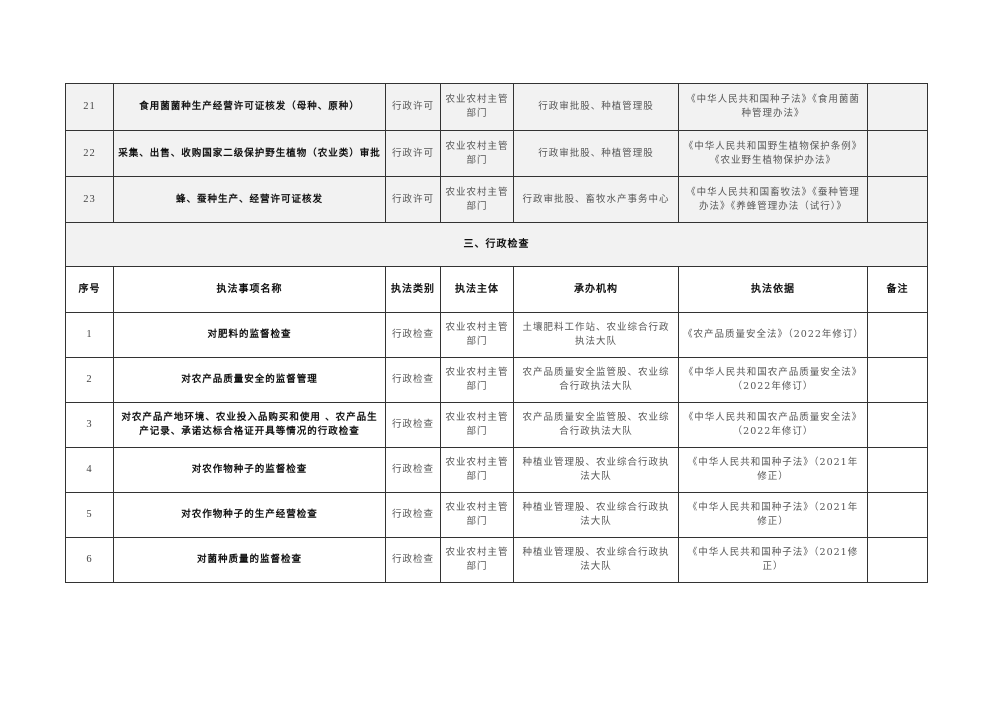 The width and height of the screenshot is (1000, 706). What do you see at coordinates (477, 289) in the screenshot?
I see `header-subject: 执法主体` at bounding box center [477, 289].